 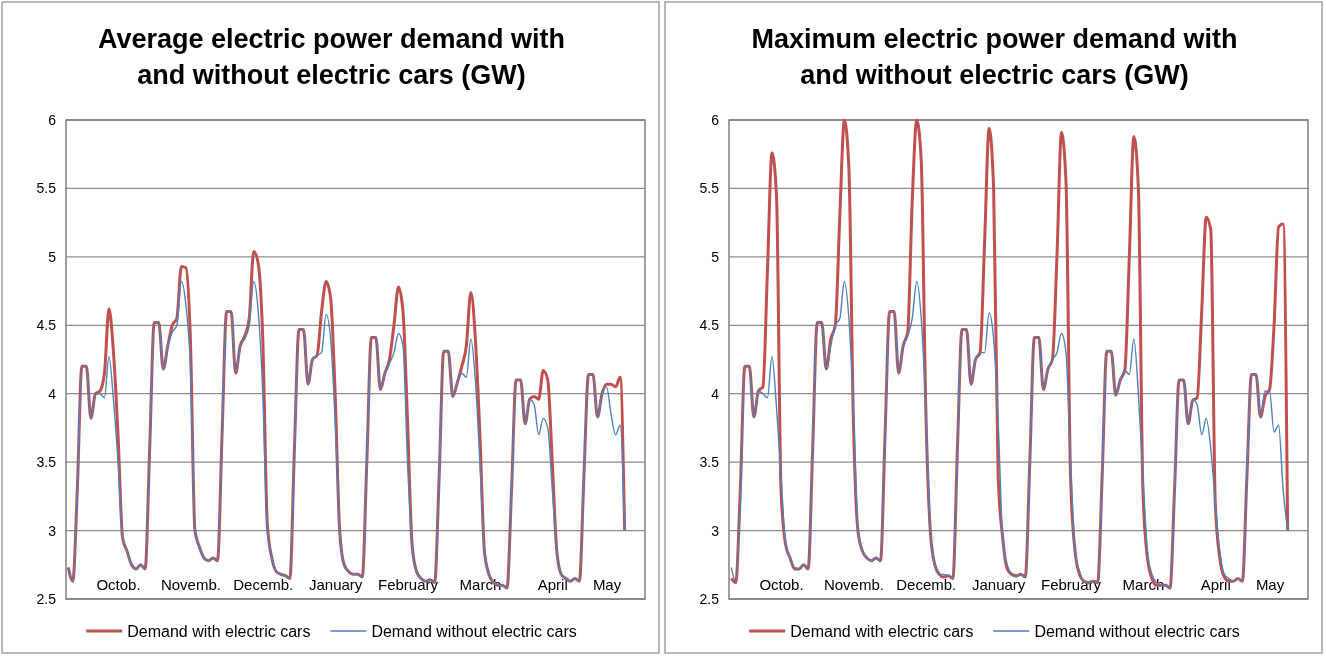 I want to click on chart-title: Maximum electric power demand with and without electric cars (GW), so click(x=994, y=57).